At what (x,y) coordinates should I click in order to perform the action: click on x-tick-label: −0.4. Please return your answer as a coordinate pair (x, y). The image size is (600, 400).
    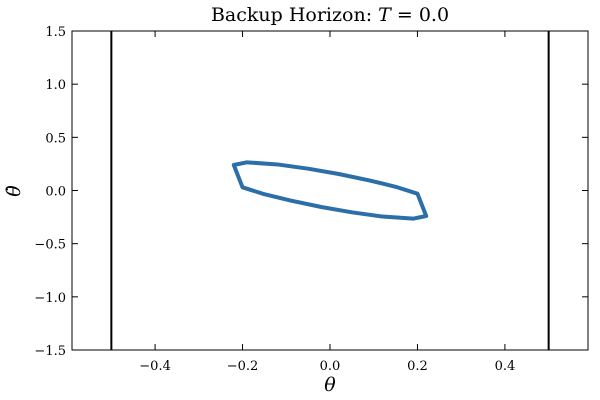
    Looking at the image, I should click on (155, 366).